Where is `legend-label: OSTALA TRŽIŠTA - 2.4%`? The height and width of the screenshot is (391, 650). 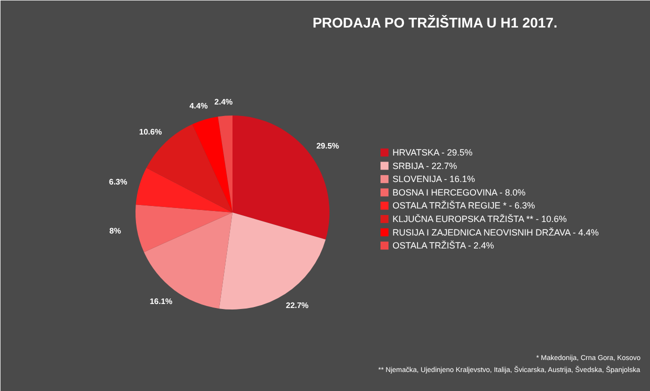 legend-label: OSTALA TRŽIŠTA - 2.4% is located at coordinates (443, 245).